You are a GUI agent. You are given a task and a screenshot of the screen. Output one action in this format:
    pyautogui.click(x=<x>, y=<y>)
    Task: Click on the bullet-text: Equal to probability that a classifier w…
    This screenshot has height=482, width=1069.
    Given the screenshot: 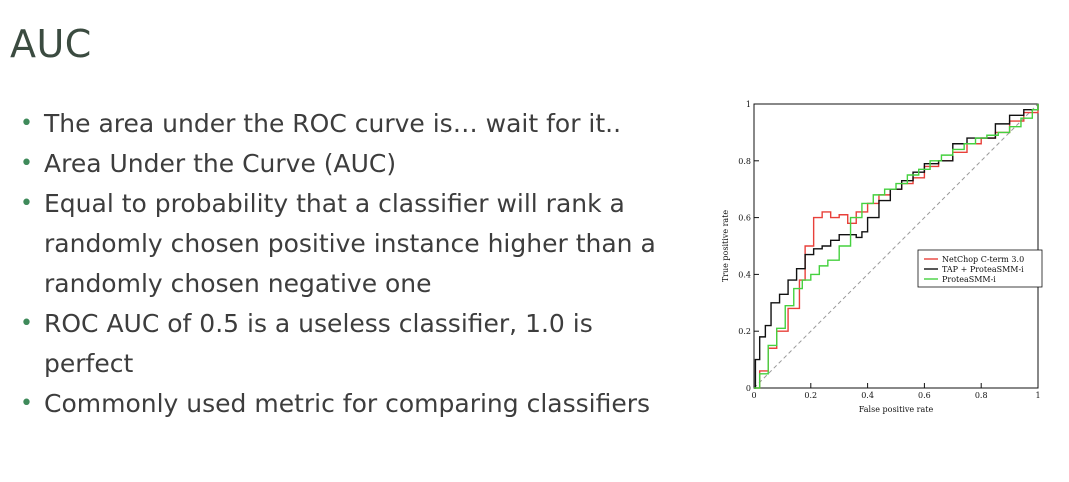 What is the action you would take?
    pyautogui.click(x=350, y=243)
    